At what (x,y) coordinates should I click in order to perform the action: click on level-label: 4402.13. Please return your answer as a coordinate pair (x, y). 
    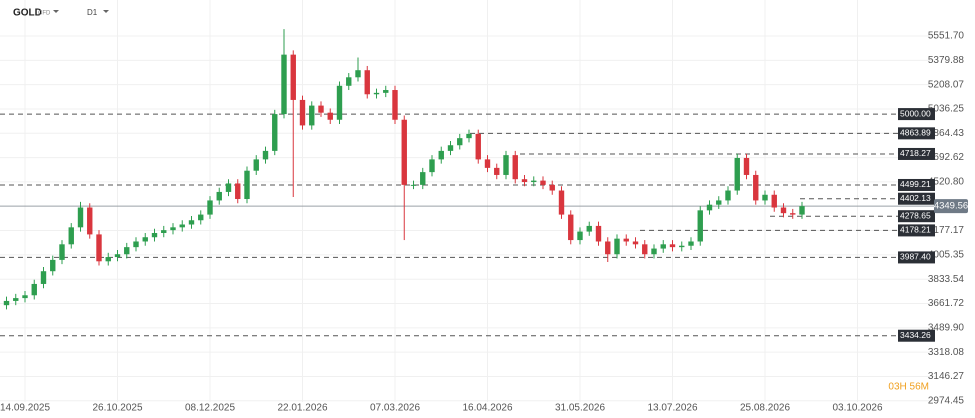
    Looking at the image, I should click on (915, 198).